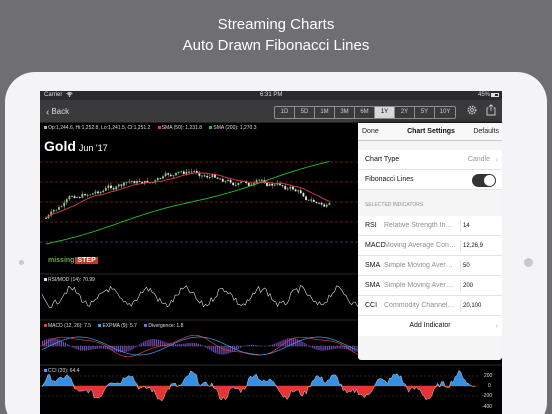 This screenshot has width=552, height=414. I want to click on range-button-5d: 5D, so click(305, 112).